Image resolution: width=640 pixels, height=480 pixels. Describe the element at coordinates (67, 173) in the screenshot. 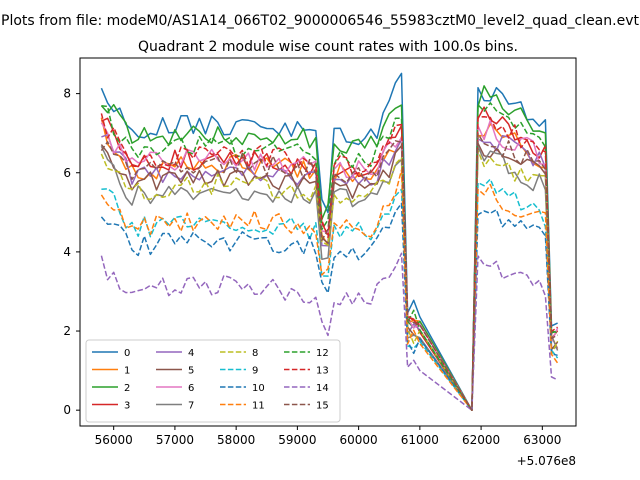

I see `y-tick-label: 6` at that location.